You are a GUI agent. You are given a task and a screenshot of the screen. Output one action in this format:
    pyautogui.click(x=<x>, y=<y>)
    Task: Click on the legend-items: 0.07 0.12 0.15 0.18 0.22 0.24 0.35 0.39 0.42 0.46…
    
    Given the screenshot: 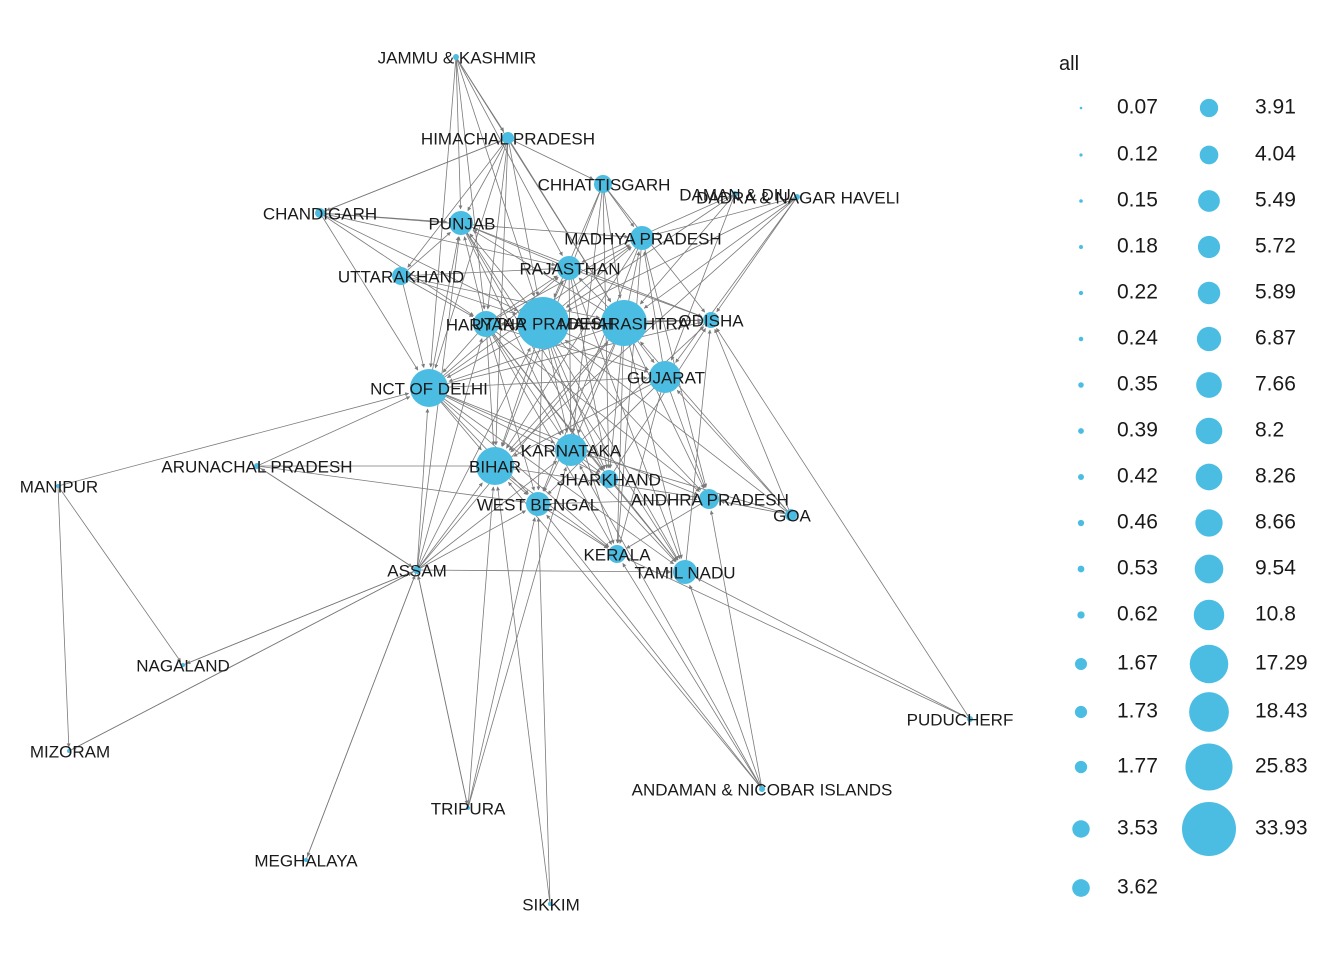 What is the action you would take?
    pyautogui.click(x=1190, y=497)
    